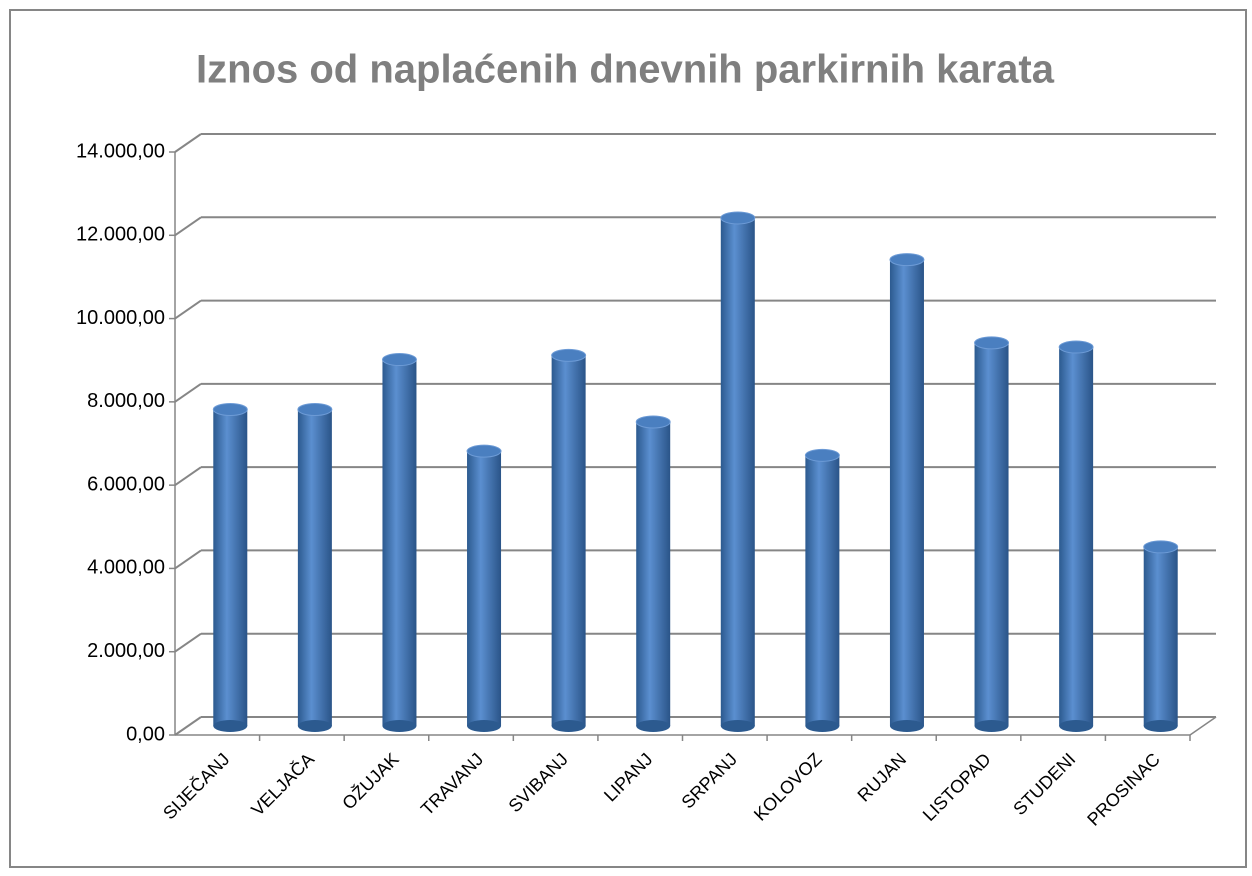 The width and height of the screenshot is (1252, 876). Describe the element at coordinates (120, 235) in the screenshot. I see `y-tick-label: 12.000,00` at that location.